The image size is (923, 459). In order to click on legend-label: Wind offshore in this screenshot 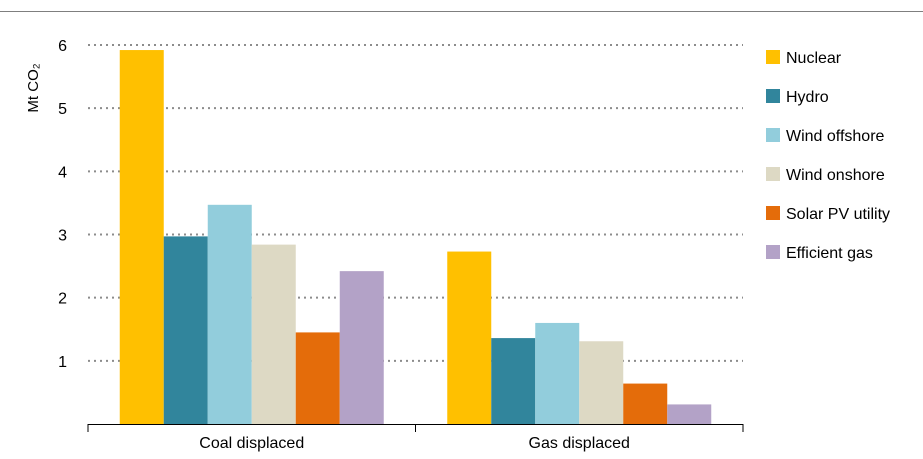, I will do `click(835, 136)`.